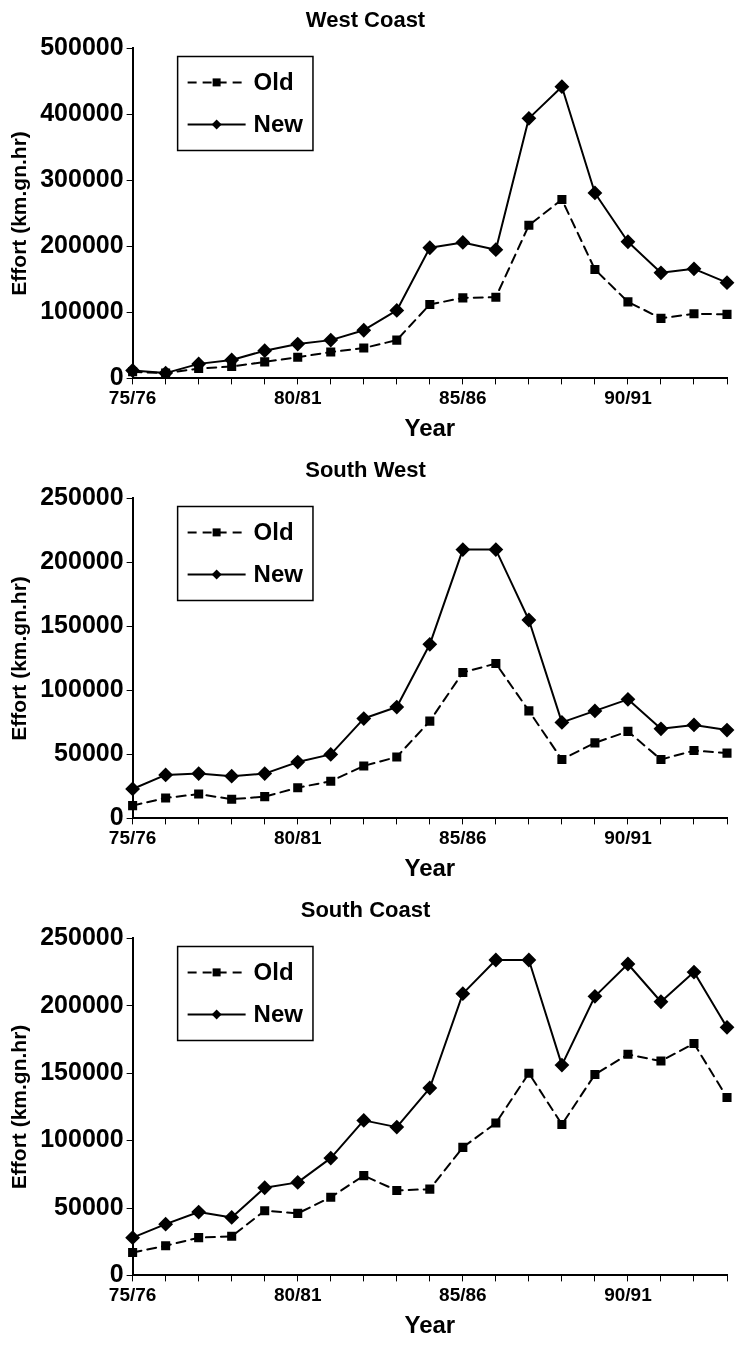 Image resolution: width=735 pixels, height=1347 pixels. I want to click on chart-title: West Coast, so click(365, 20).